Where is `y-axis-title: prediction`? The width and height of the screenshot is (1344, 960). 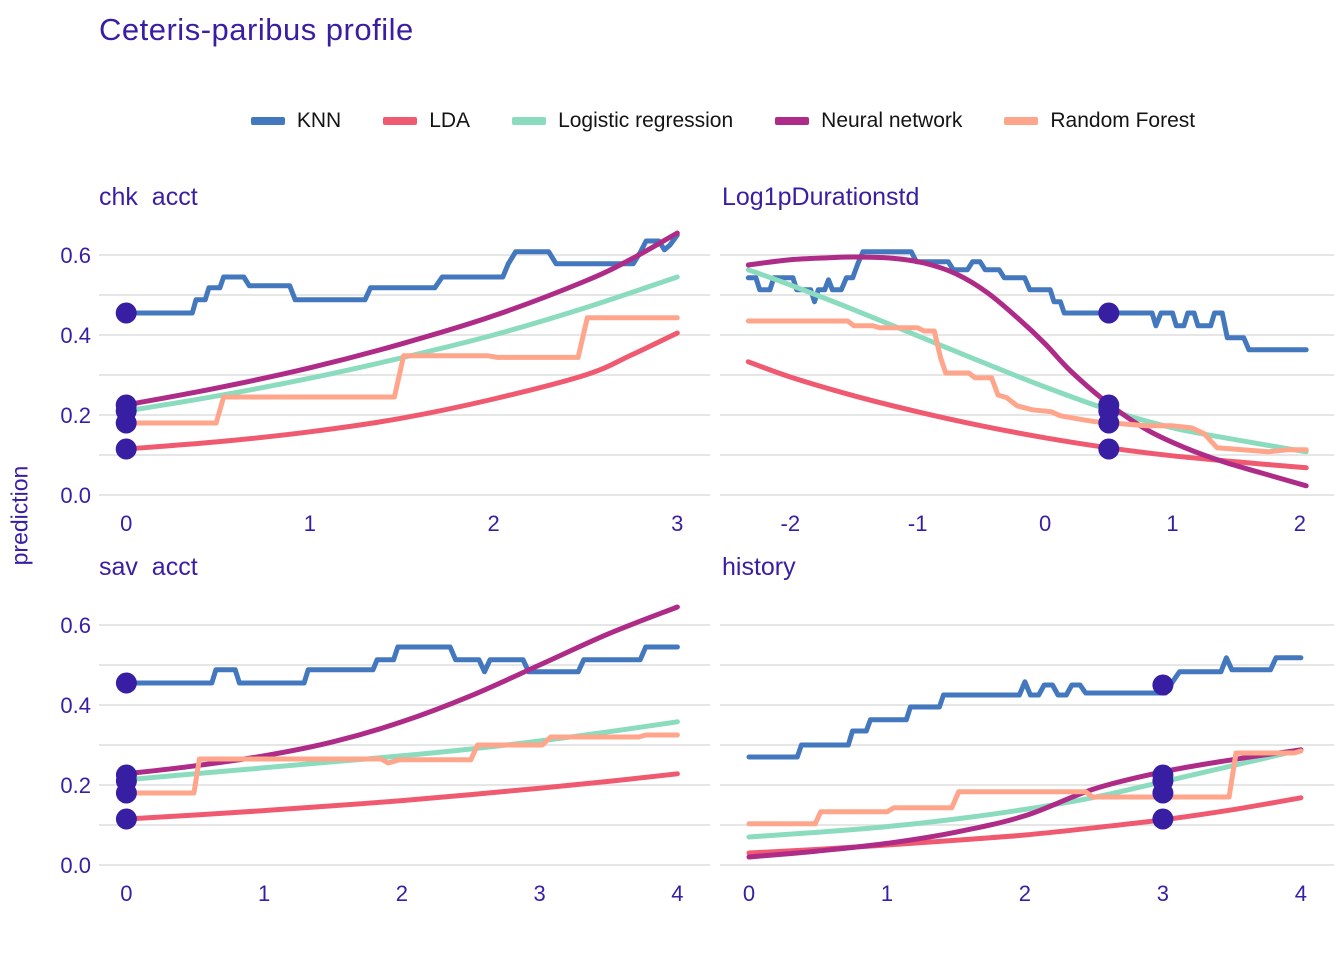 y-axis-title: prediction is located at coordinates (19, 515).